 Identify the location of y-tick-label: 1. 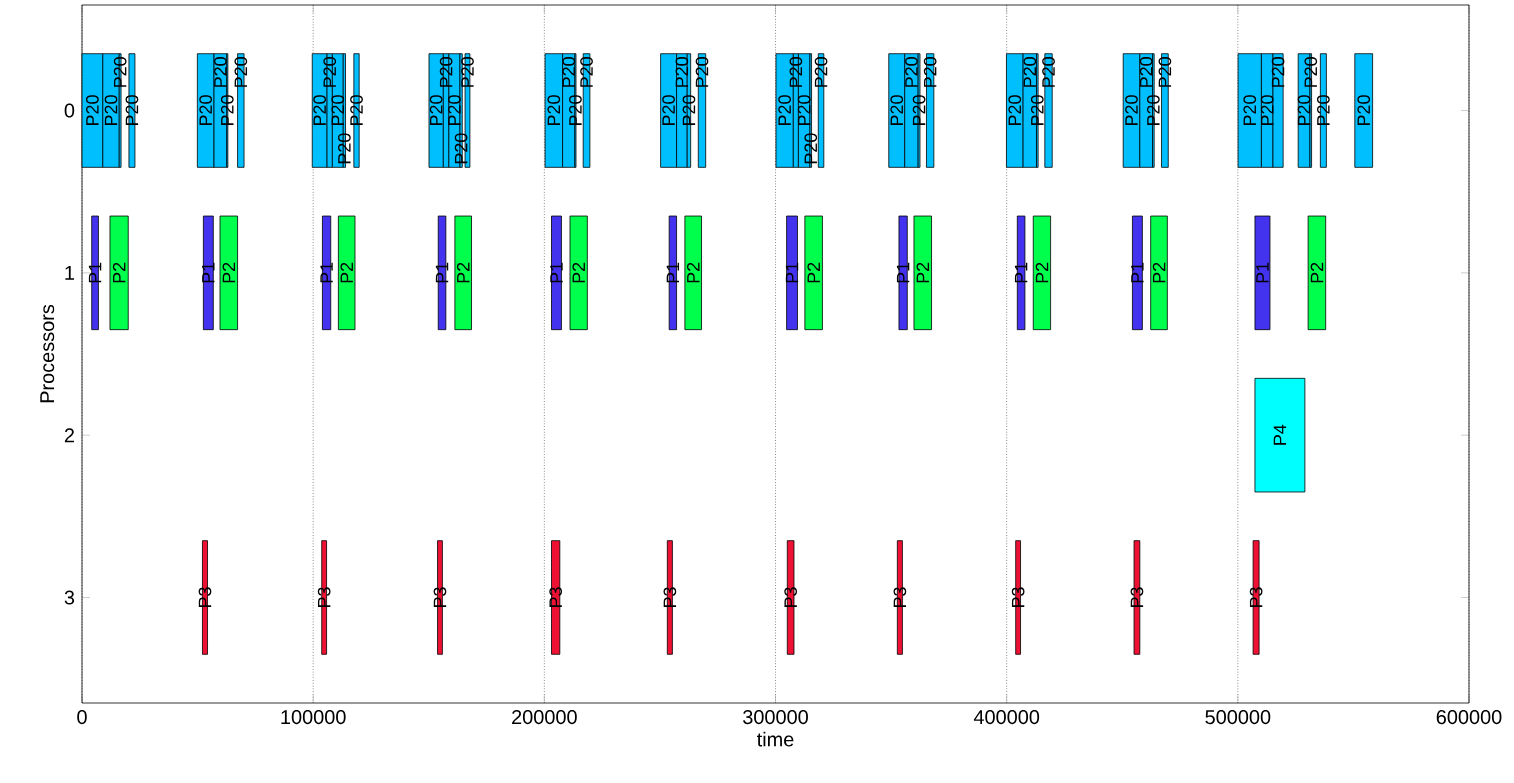
(69, 272).